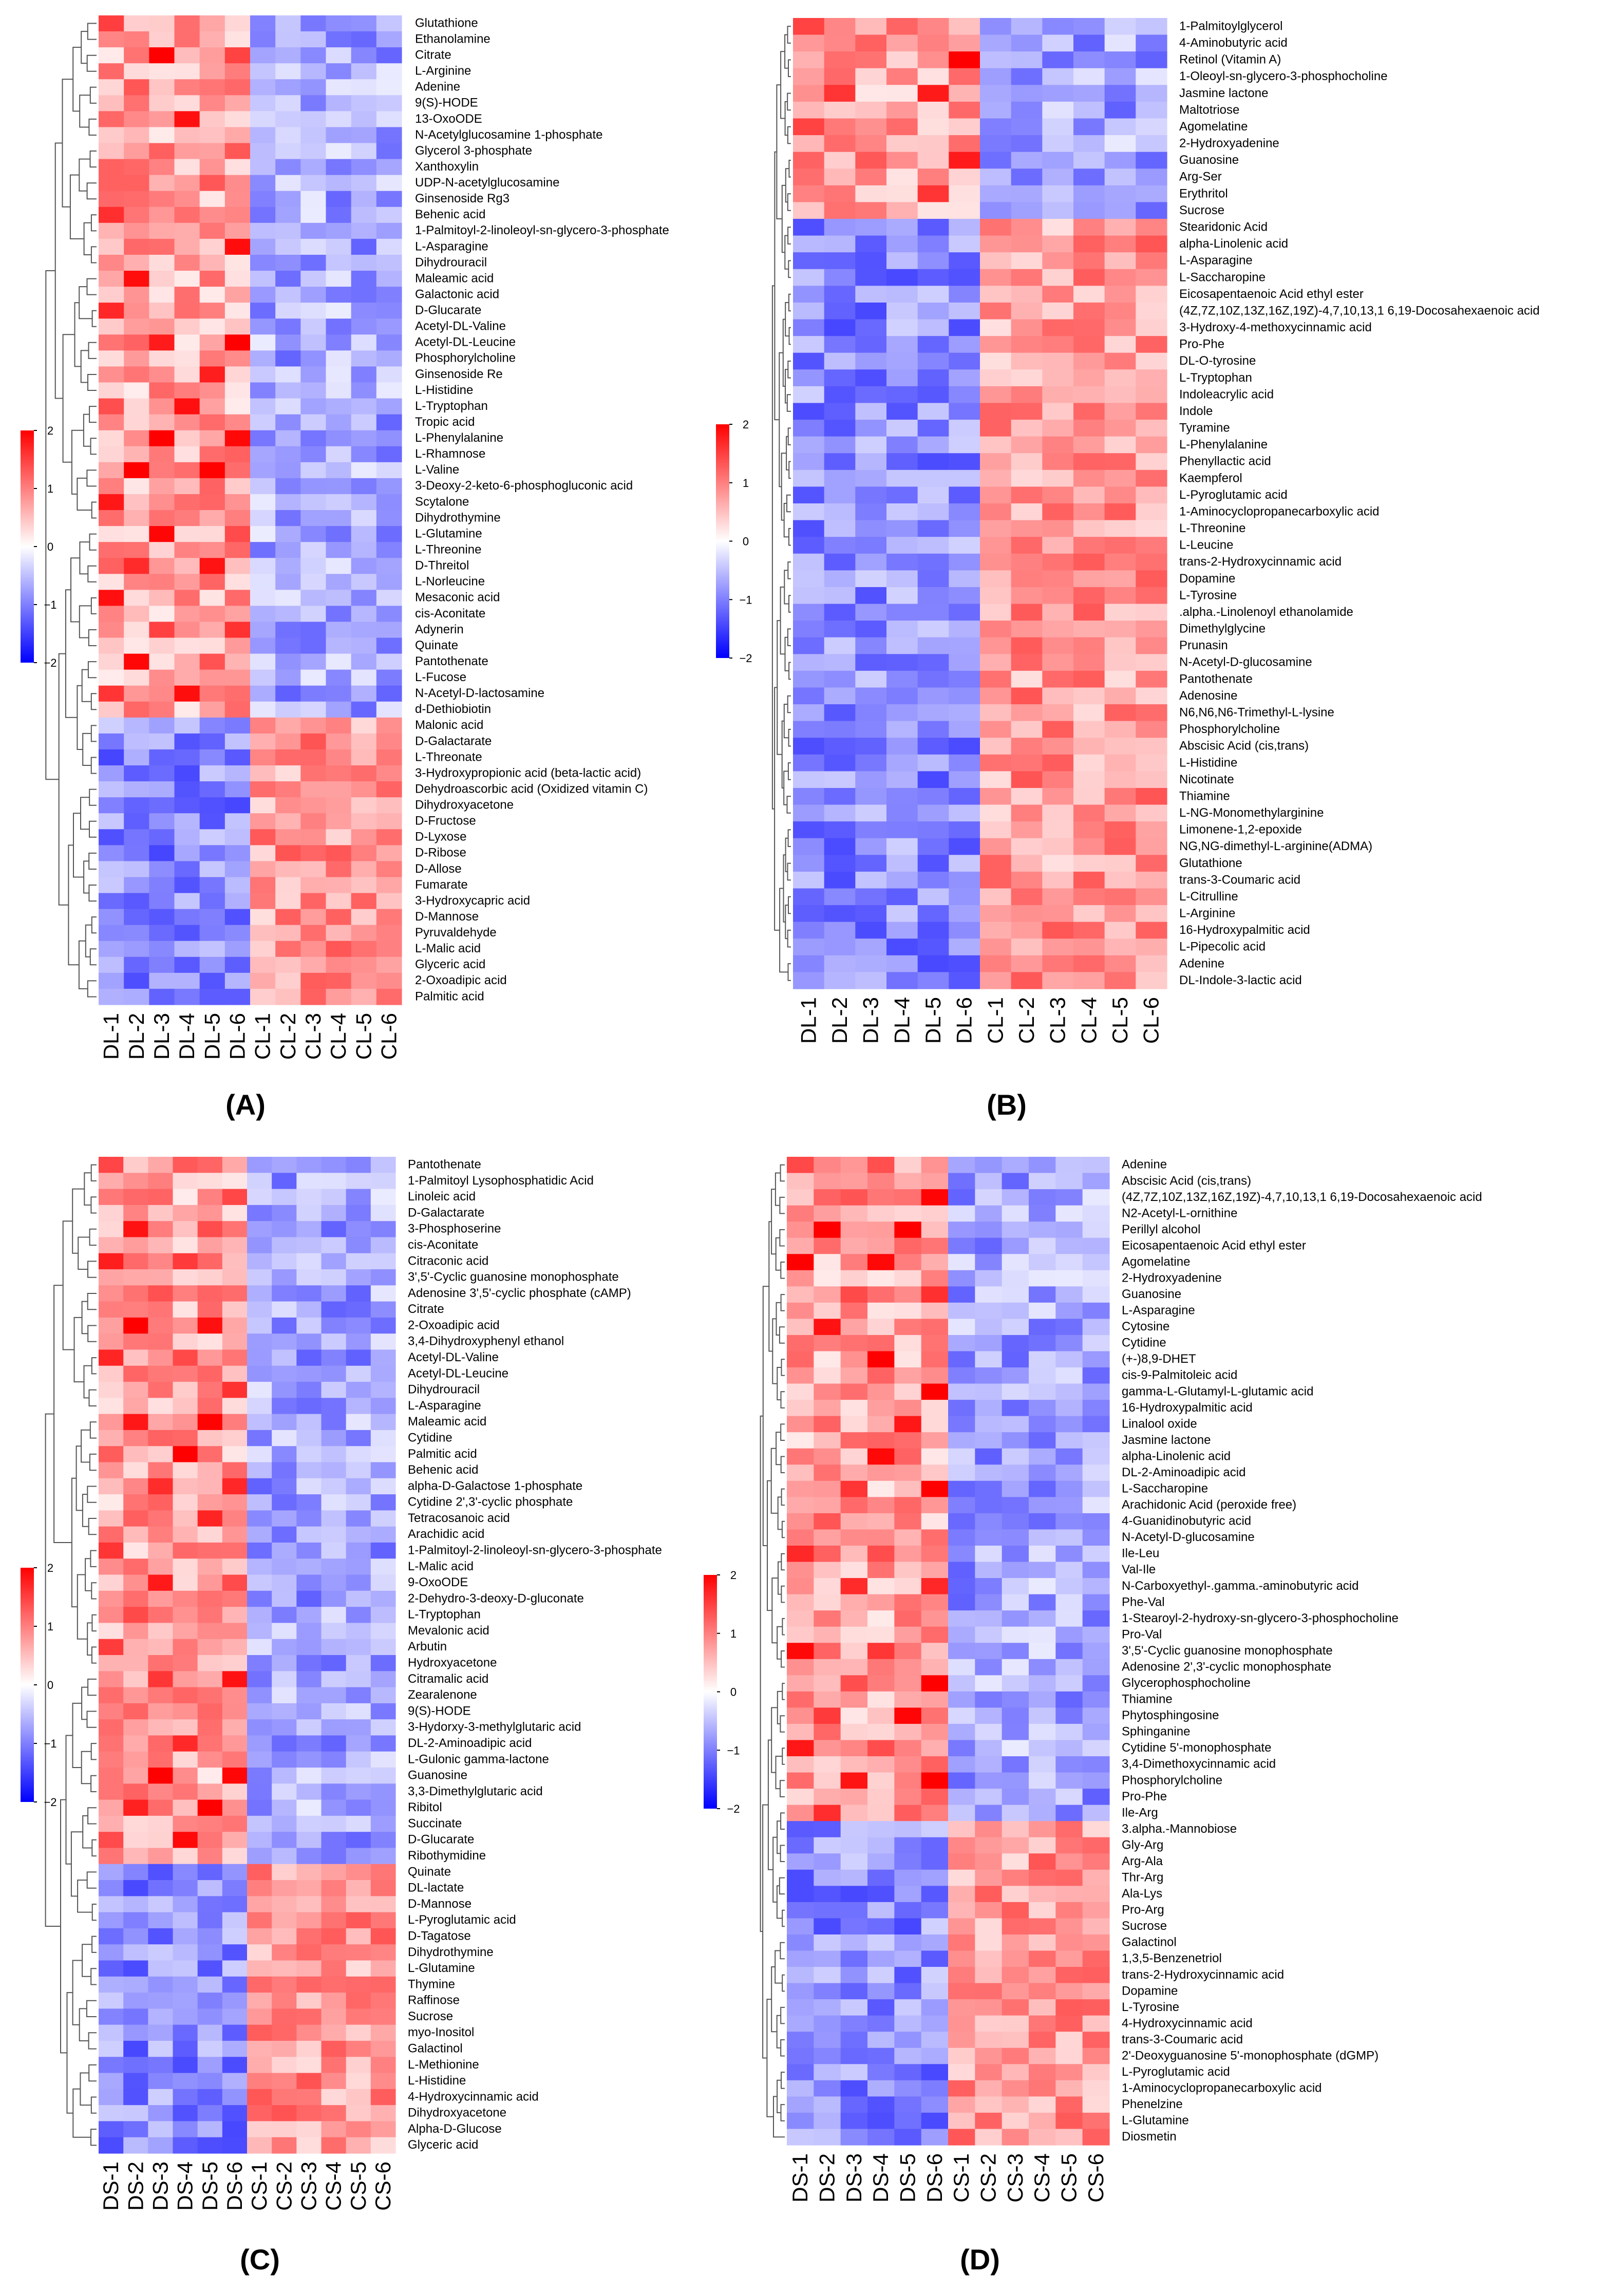  What do you see at coordinates (448, 119) in the screenshot?
I see `row-label: 13-OxoODE` at bounding box center [448, 119].